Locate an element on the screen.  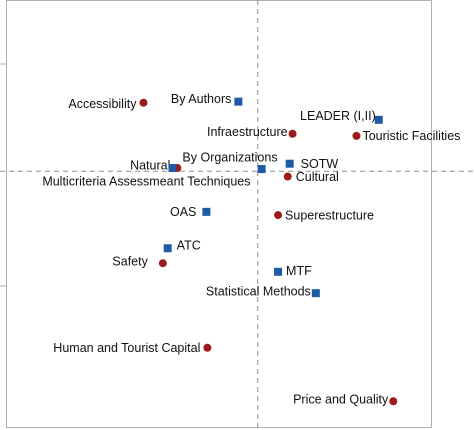
label-natural: Natural is located at coordinates (150, 165).